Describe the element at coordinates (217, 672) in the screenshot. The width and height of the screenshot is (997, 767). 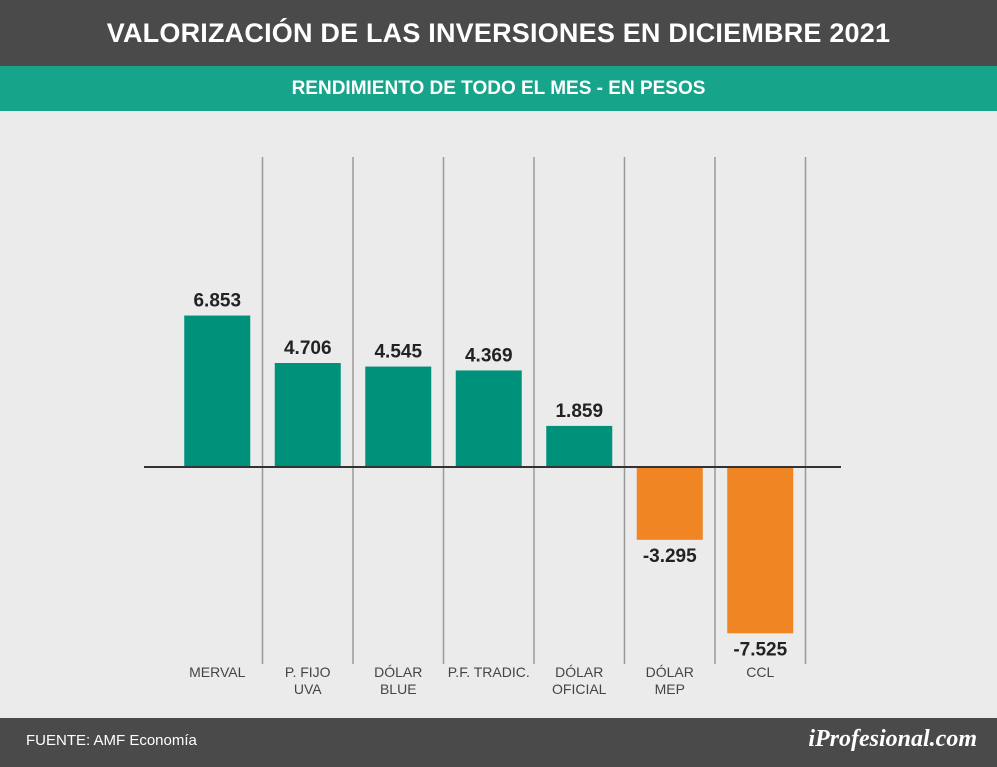
I see `category-label: MERVAL` at that location.